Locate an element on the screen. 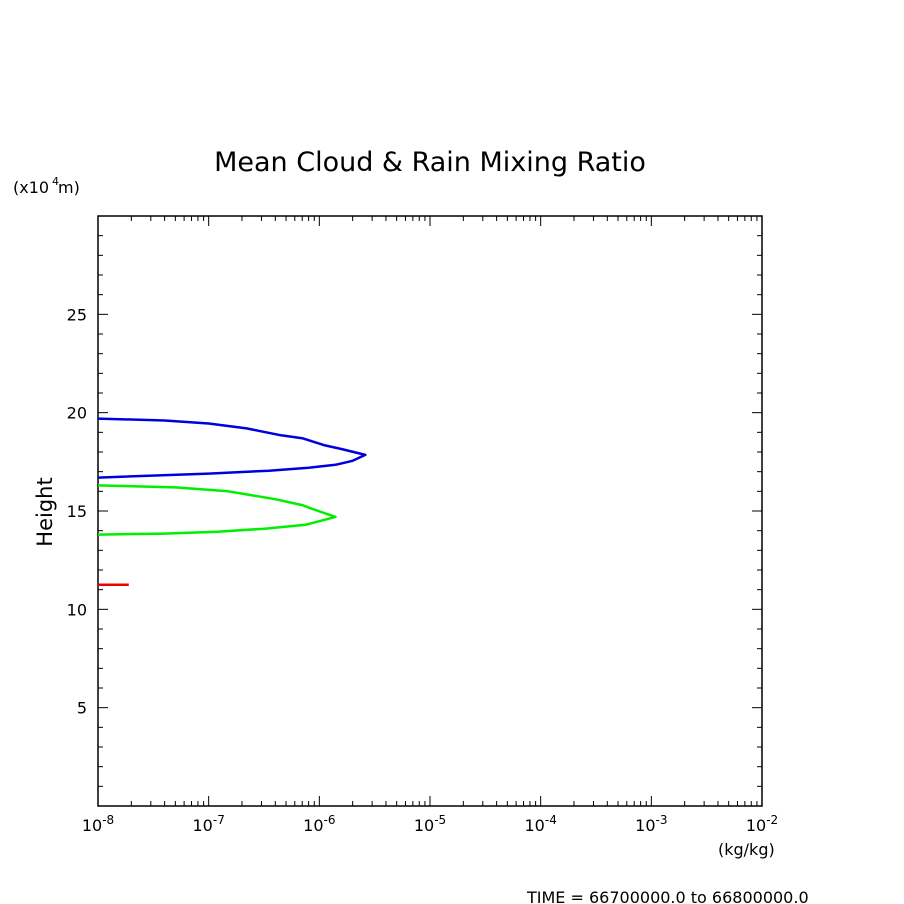 The height and width of the screenshot is (904, 904). y-unit-prefix: (x10 is located at coordinates (31, 187).